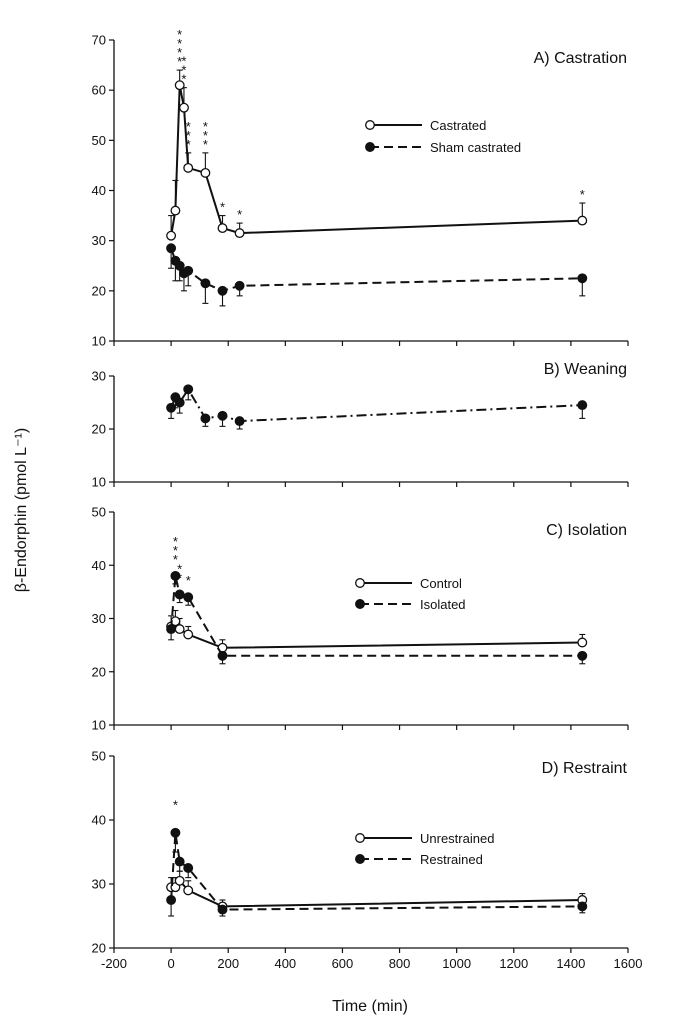  Describe the element at coordinates (285, 963) in the screenshot. I see `x-tick-label: 400` at that location.